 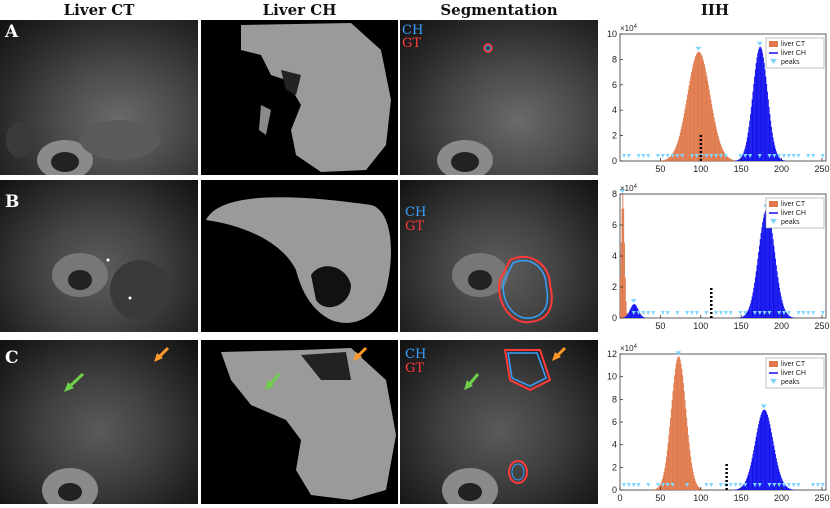 What do you see at coordinates (741, 498) in the screenshot?
I see `x-tick-label: 150` at bounding box center [741, 498].